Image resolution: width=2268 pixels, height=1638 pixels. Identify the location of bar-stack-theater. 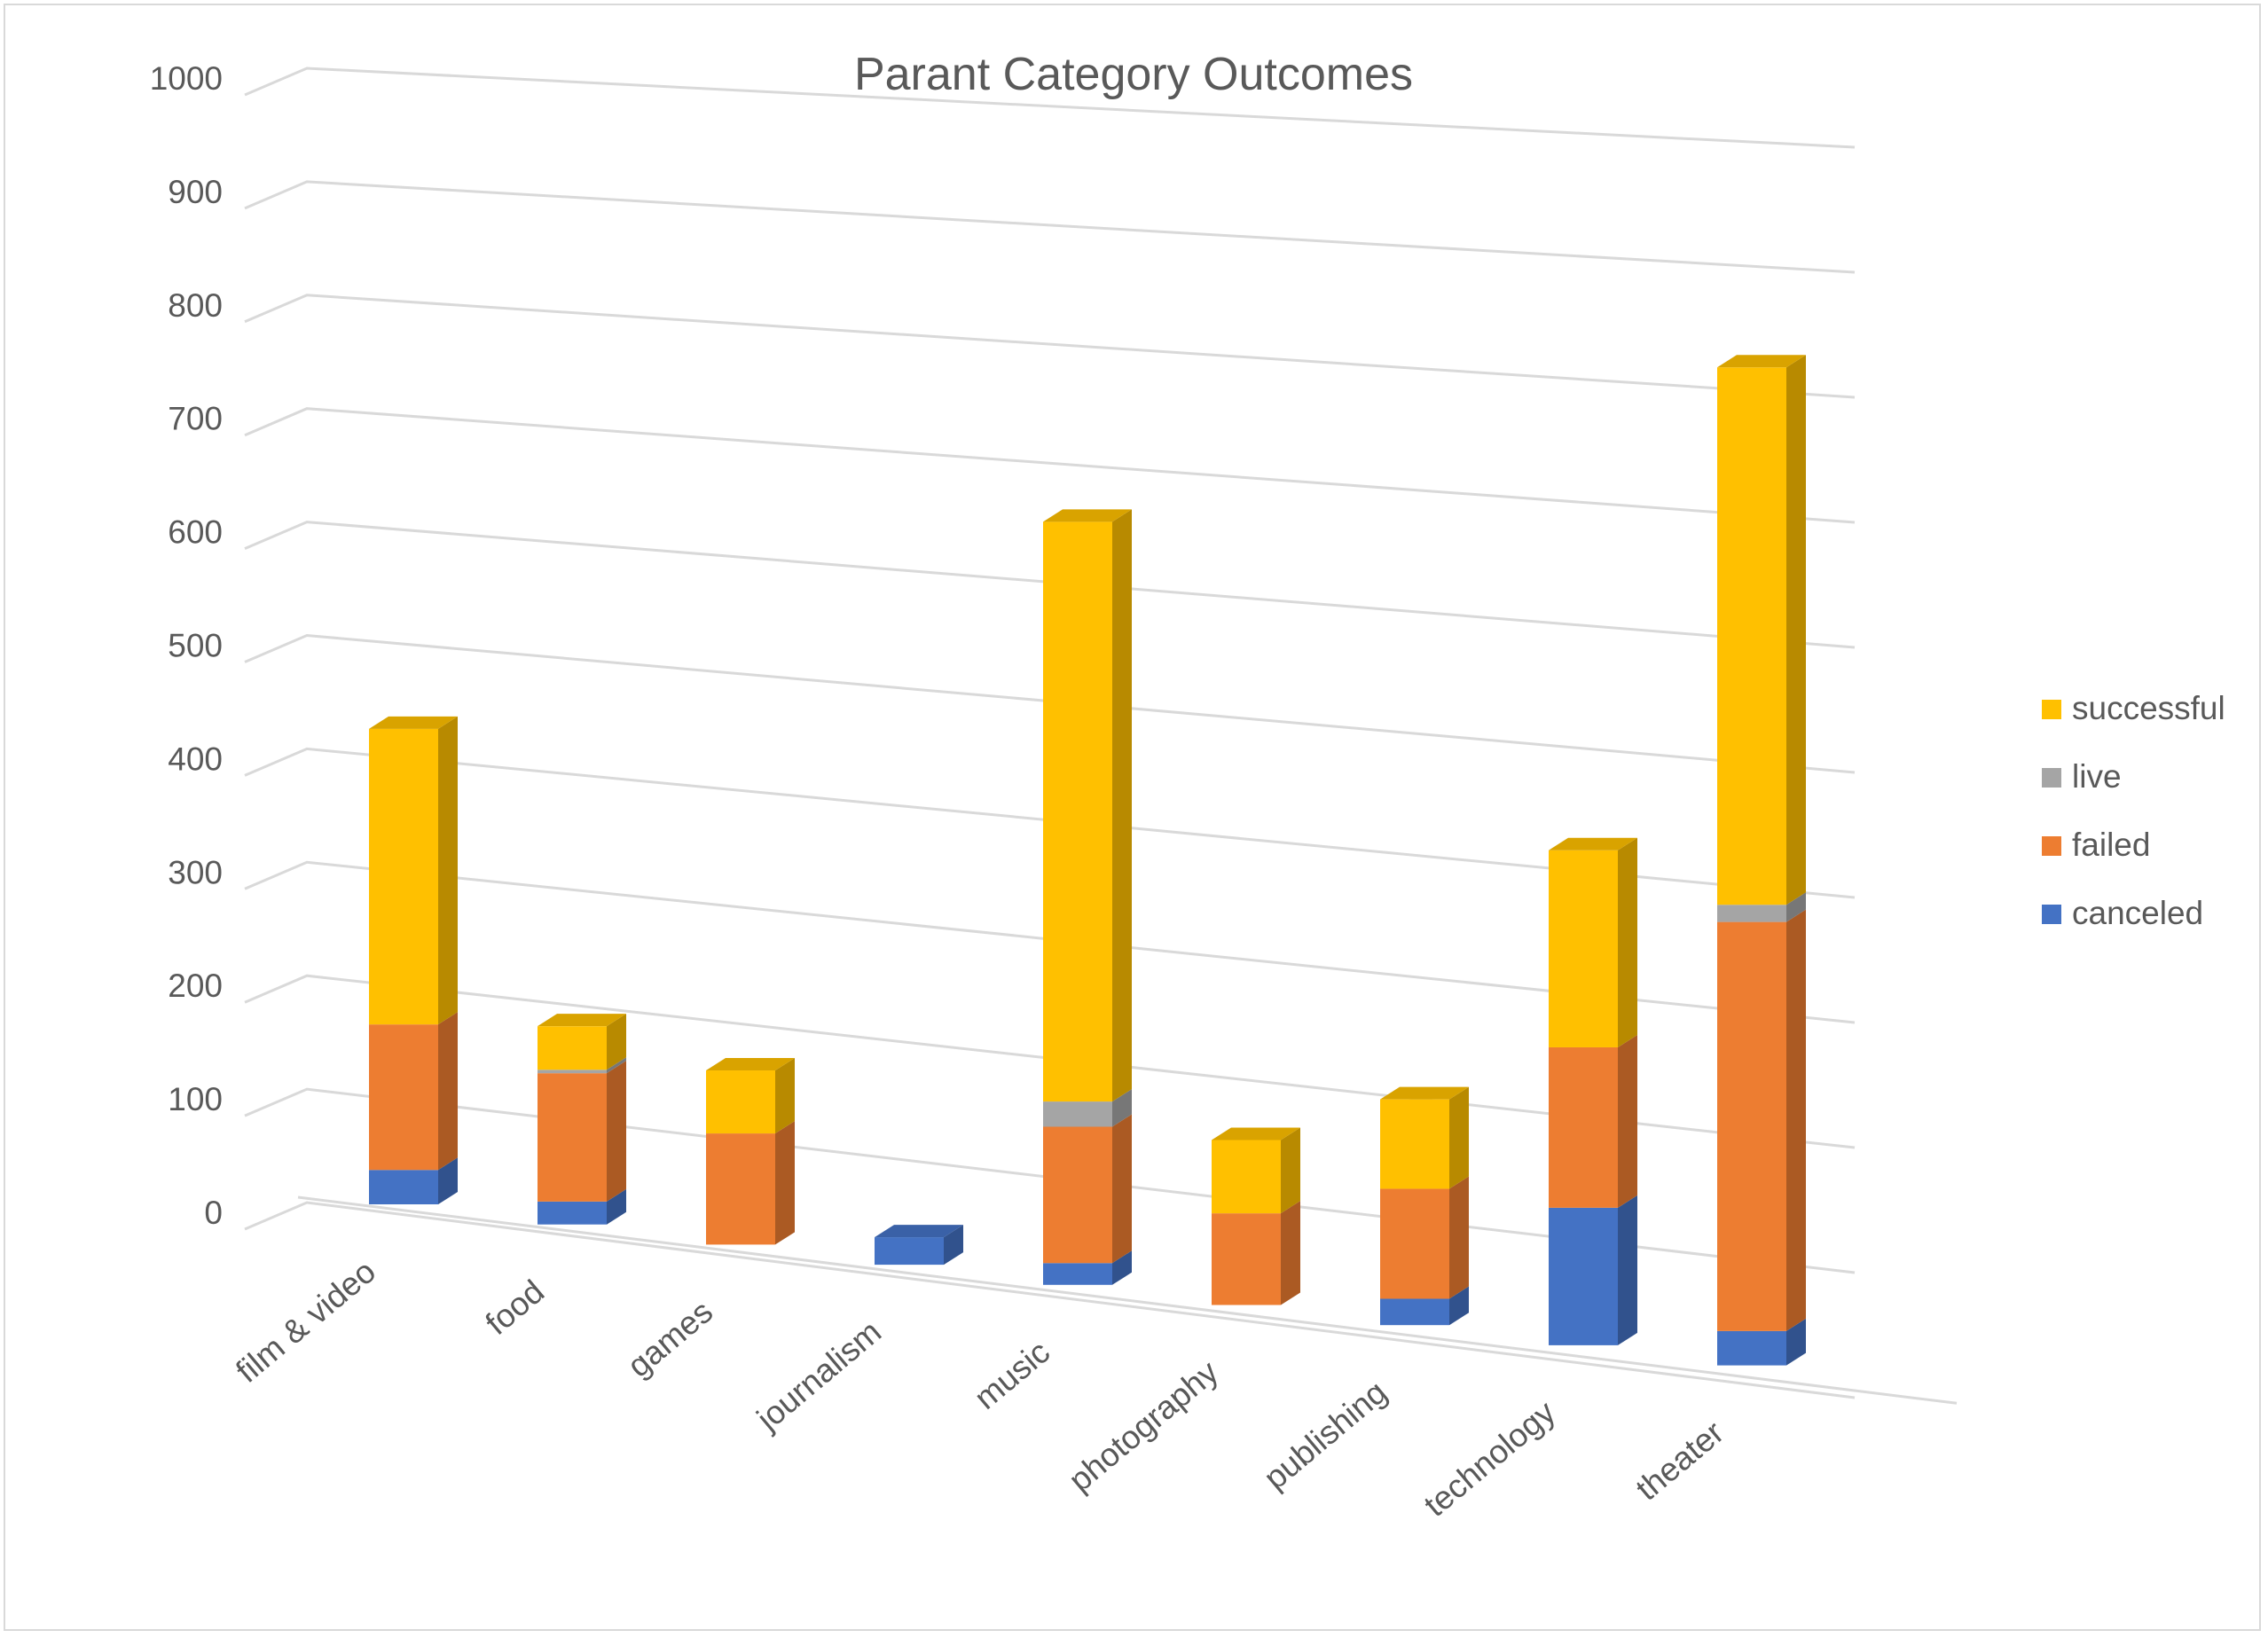
(1761, 860).